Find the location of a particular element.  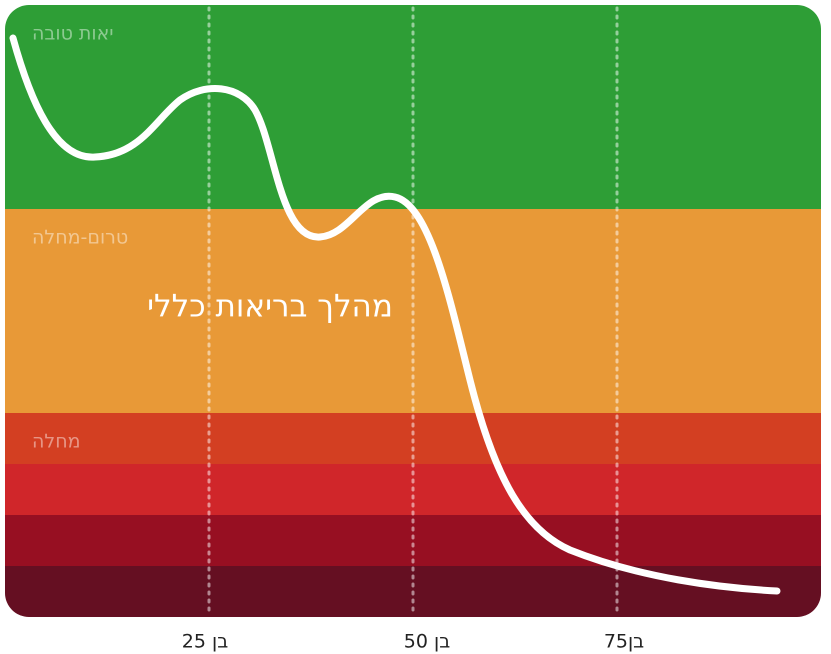

age-label: בן75 is located at coordinates (624, 642).